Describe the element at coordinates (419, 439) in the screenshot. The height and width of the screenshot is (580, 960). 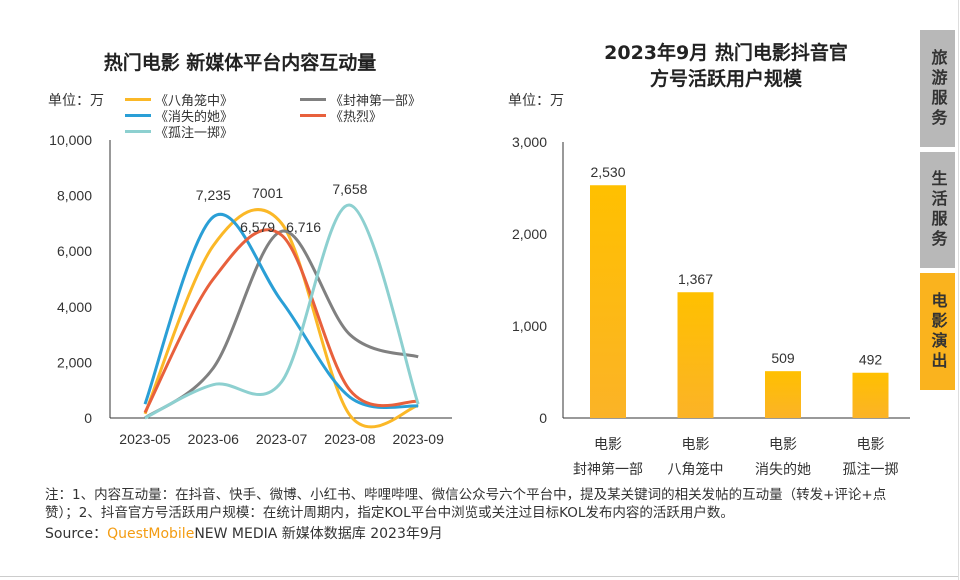
I see `x-tick-label: 2023-09` at that location.